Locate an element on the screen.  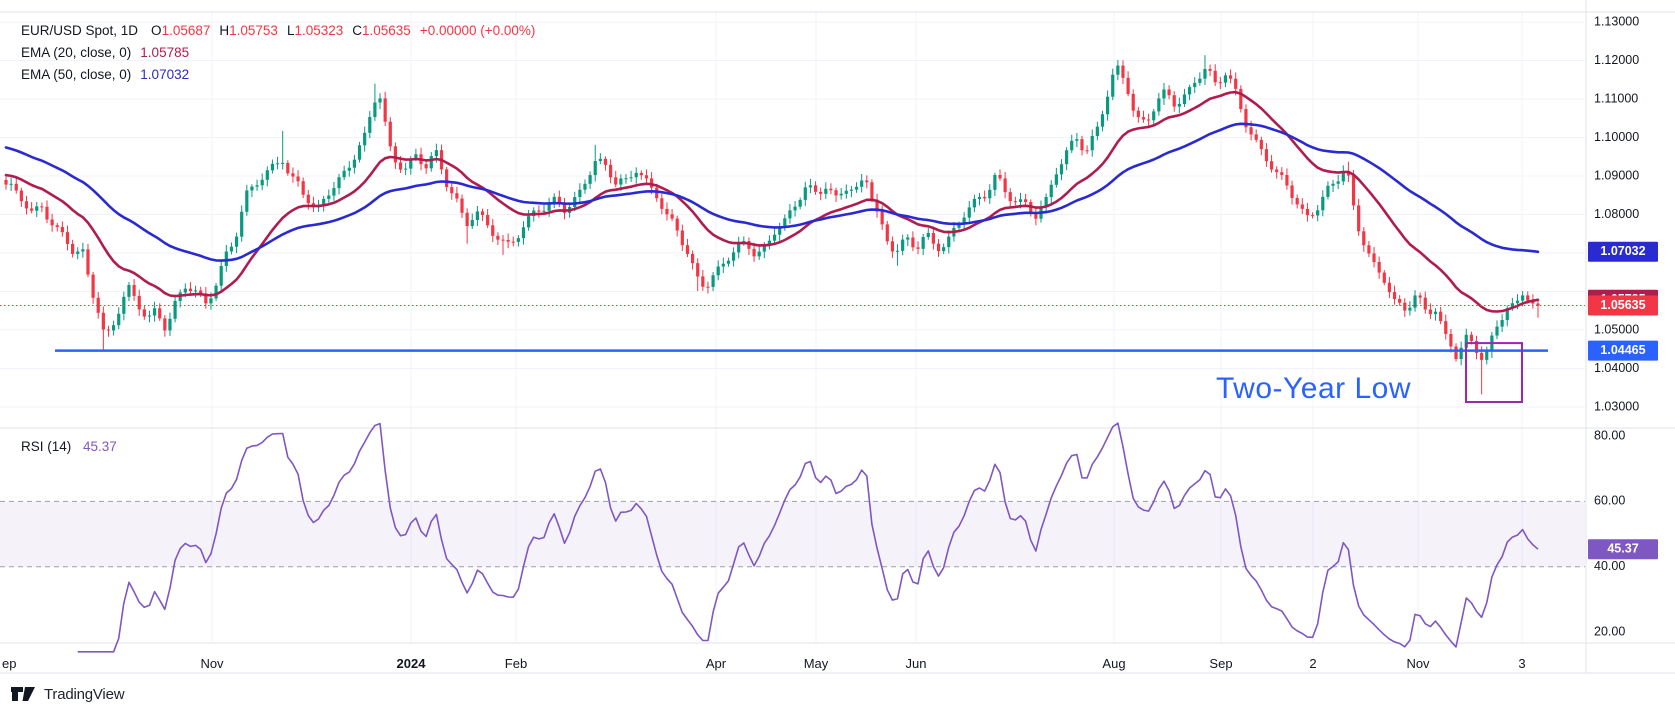
price-tick-label: 1.10000 is located at coordinates (1616, 137).